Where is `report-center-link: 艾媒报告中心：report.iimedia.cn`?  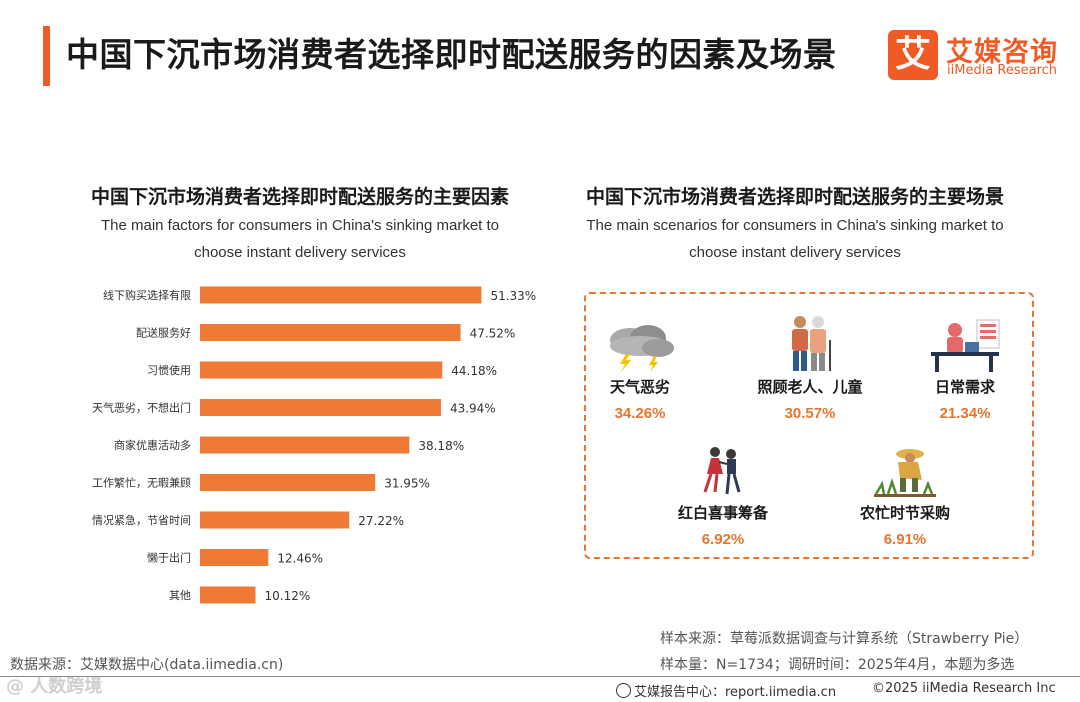 report-center-link: 艾媒报告中心：report.iimedia.cn is located at coordinates (726, 690).